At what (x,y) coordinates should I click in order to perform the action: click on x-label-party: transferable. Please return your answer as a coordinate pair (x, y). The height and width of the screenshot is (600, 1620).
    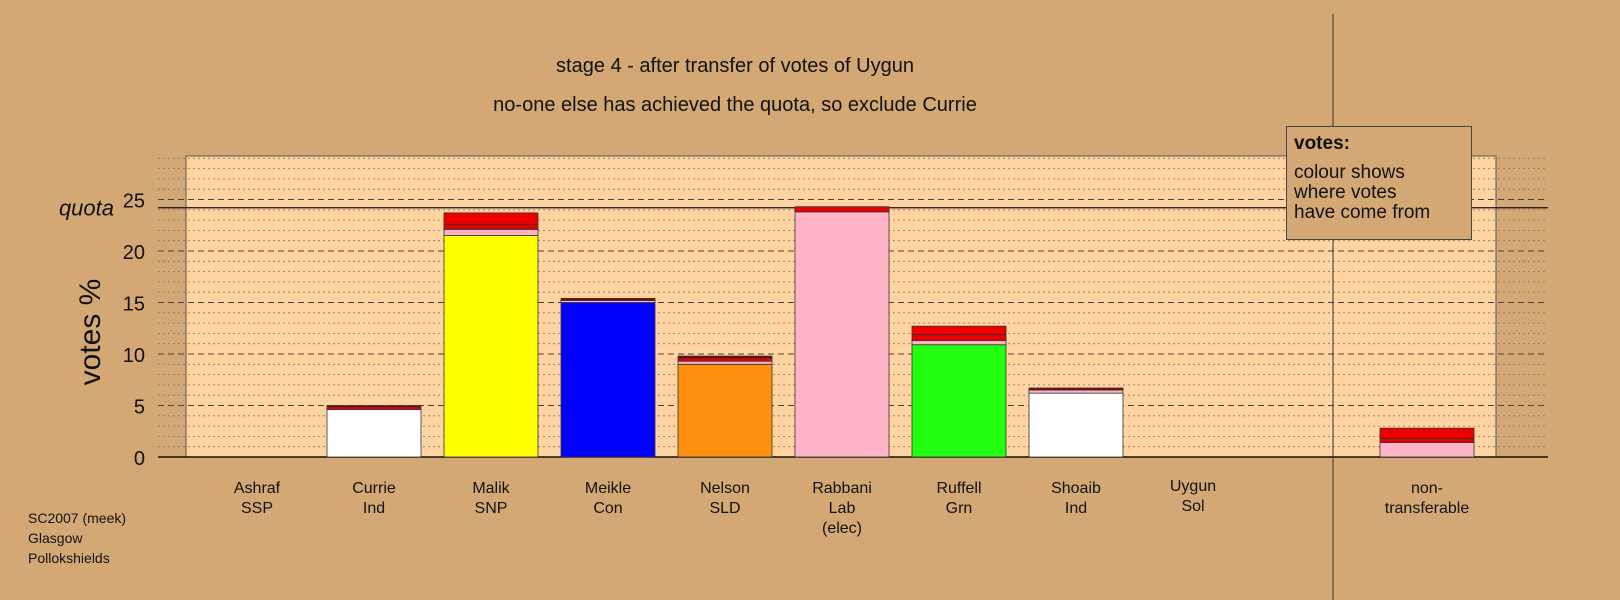
    Looking at the image, I should click on (1427, 508).